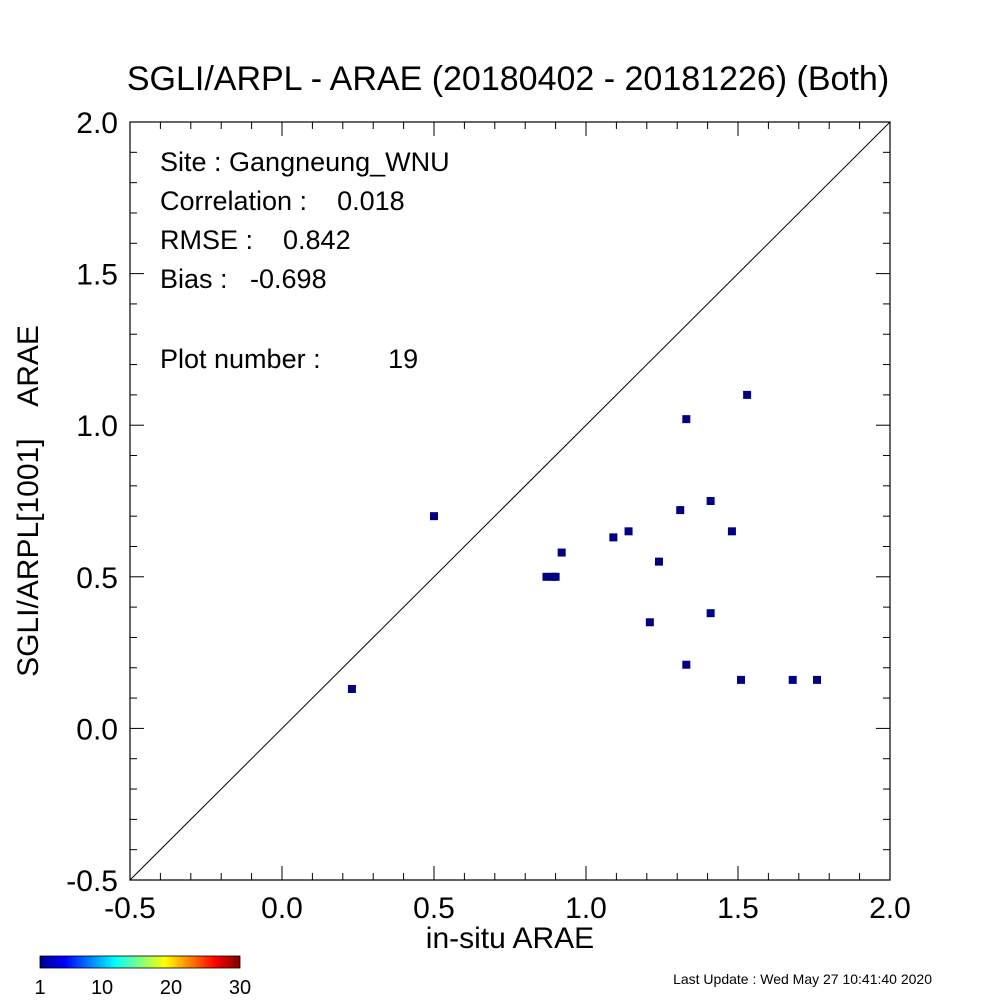 Image resolution: width=1000 pixels, height=1000 pixels. Describe the element at coordinates (434, 908) in the screenshot. I see `x-tick-label: 0.5` at that location.